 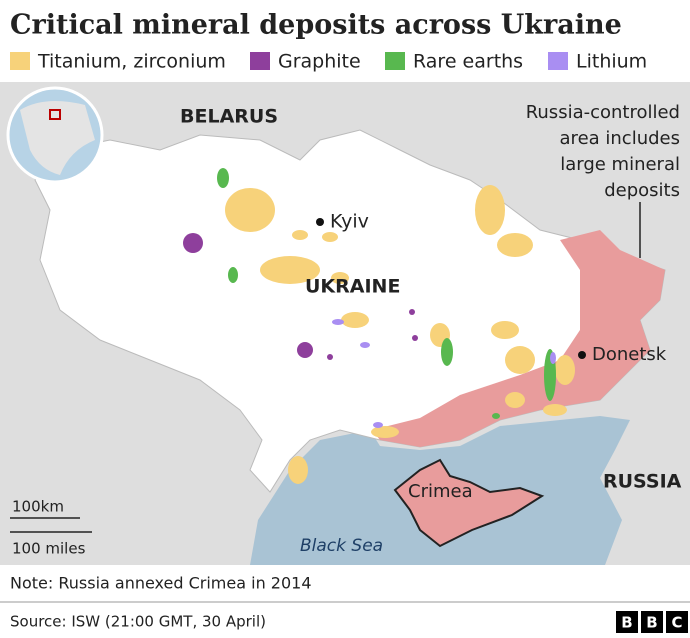 I want to click on crimea, so click(x=469, y=503).